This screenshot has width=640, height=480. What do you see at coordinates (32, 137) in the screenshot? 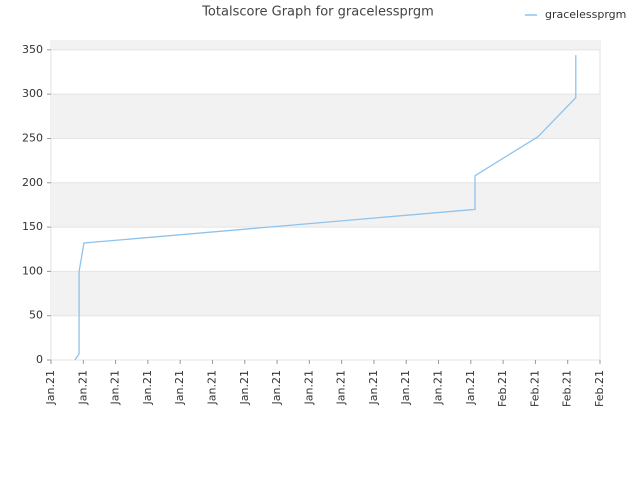
I see `y-tick-label: 250` at bounding box center [32, 137].